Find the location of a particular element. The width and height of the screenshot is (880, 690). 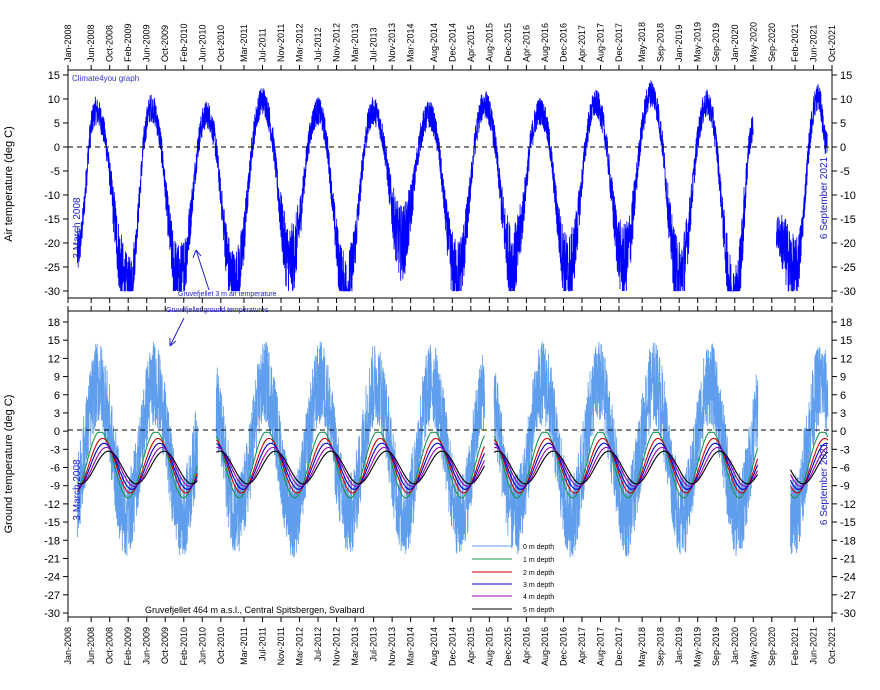

air-annotation-arrow is located at coordinates (201, 270).